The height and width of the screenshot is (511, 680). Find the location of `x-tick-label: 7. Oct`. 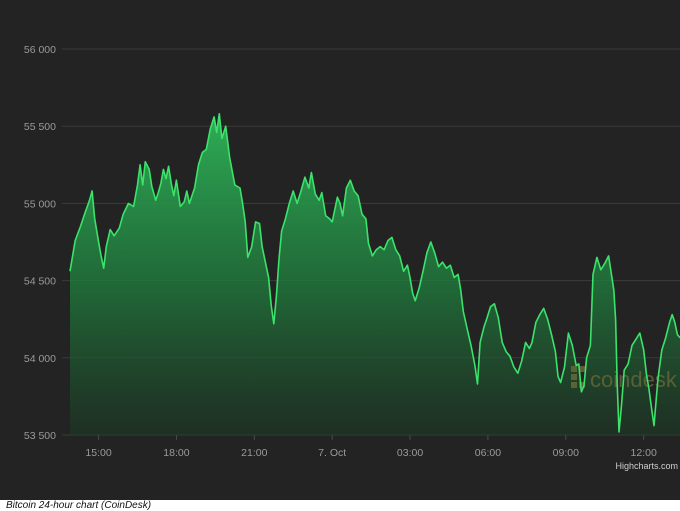

x-tick-label: 7. Oct is located at coordinates (332, 453).